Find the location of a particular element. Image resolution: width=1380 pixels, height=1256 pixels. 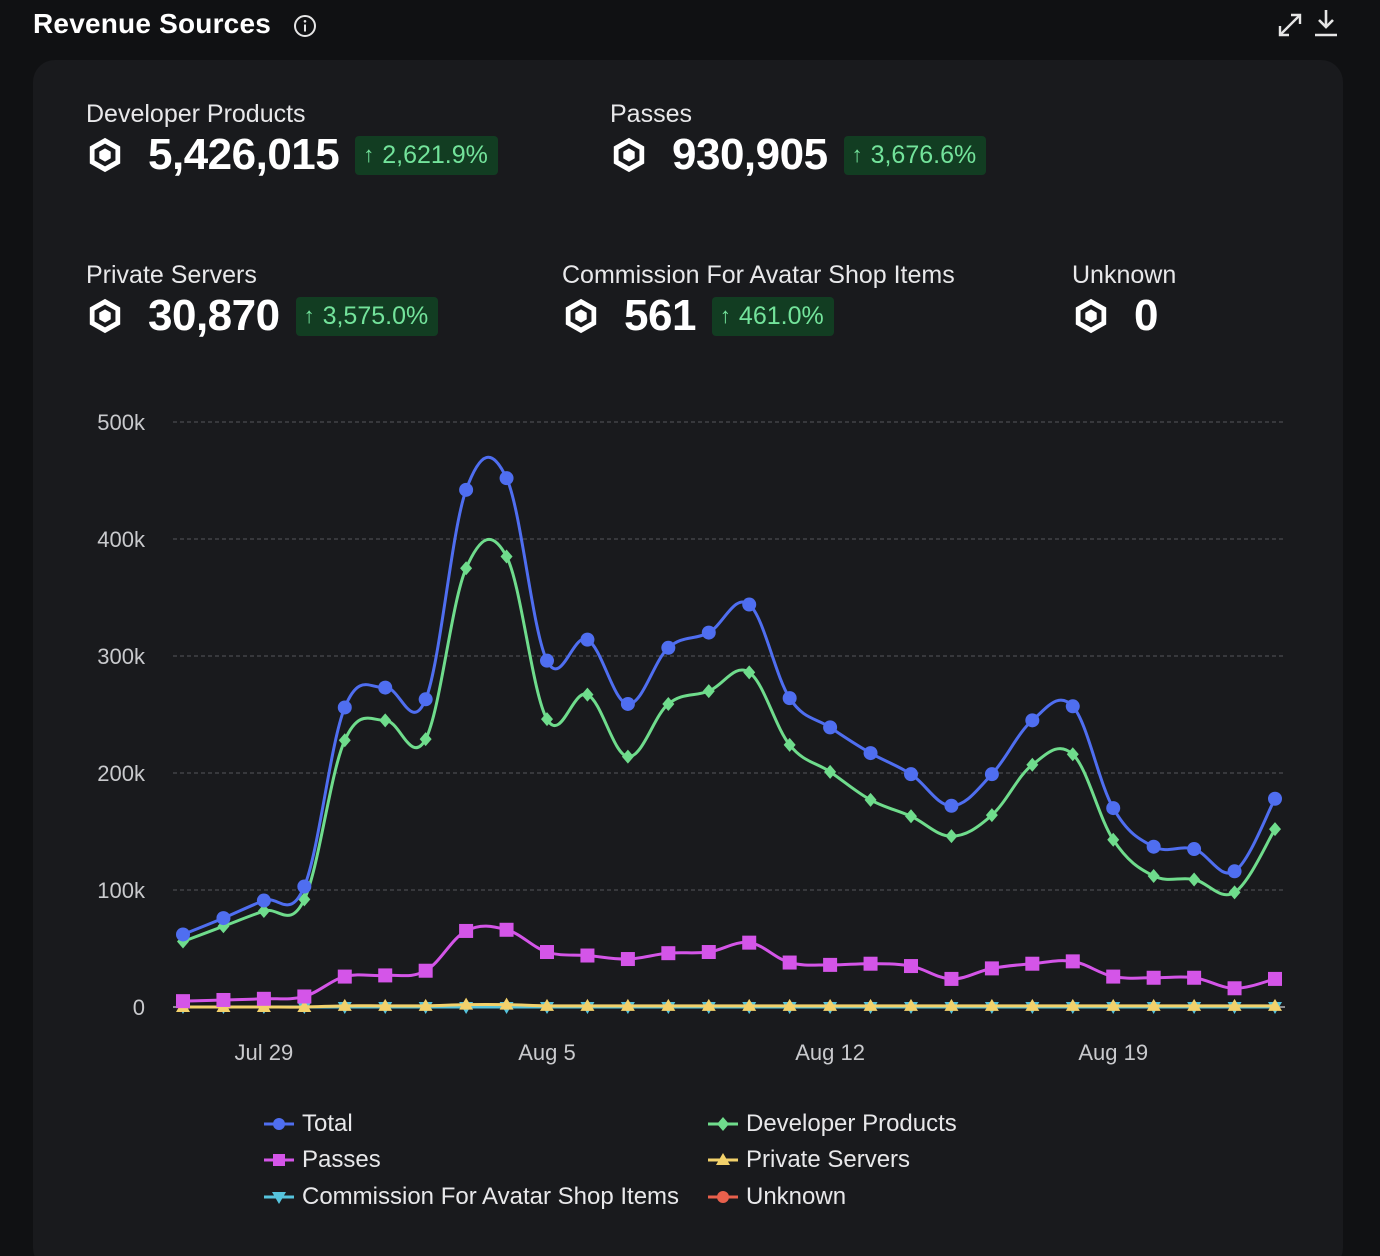

legend-item-private-servers: Private Servers is located at coordinates (808, 1160).